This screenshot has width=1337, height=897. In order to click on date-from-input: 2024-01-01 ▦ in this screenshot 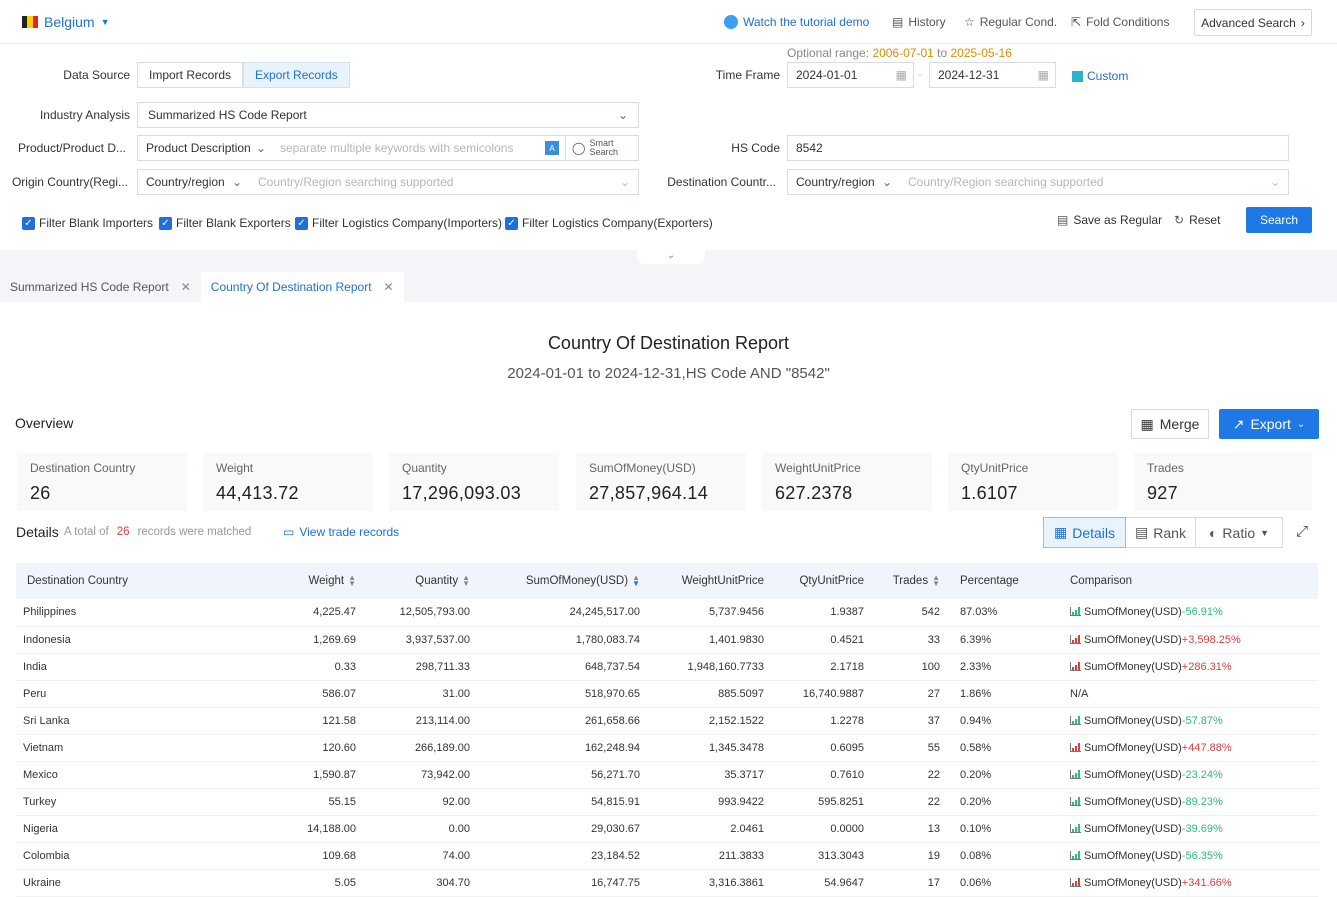, I will do `click(850, 75)`.